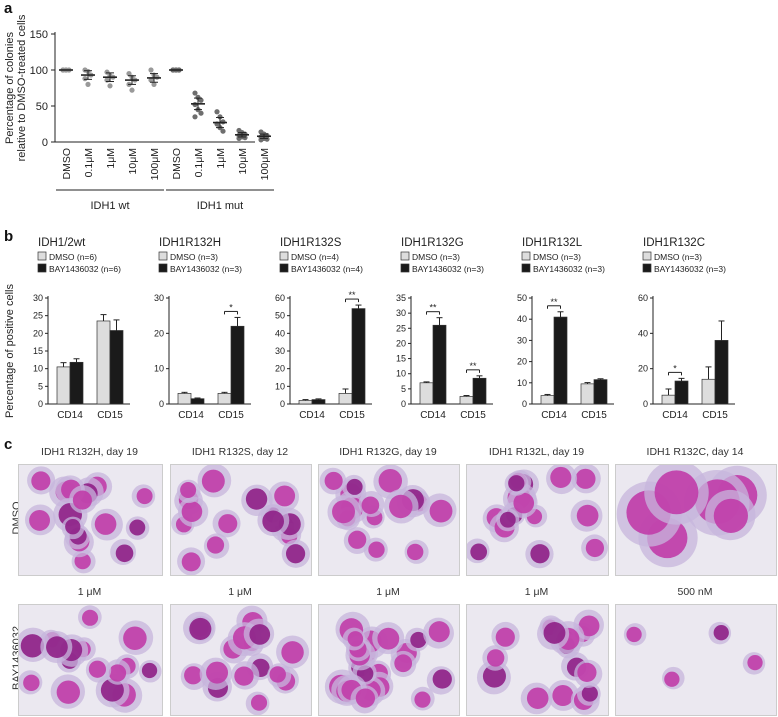 Image resolution: width=778 pixels, height=717 pixels. What do you see at coordinates (311, 243) in the screenshot?
I see `subchart-title: IDH1R132S` at bounding box center [311, 243].